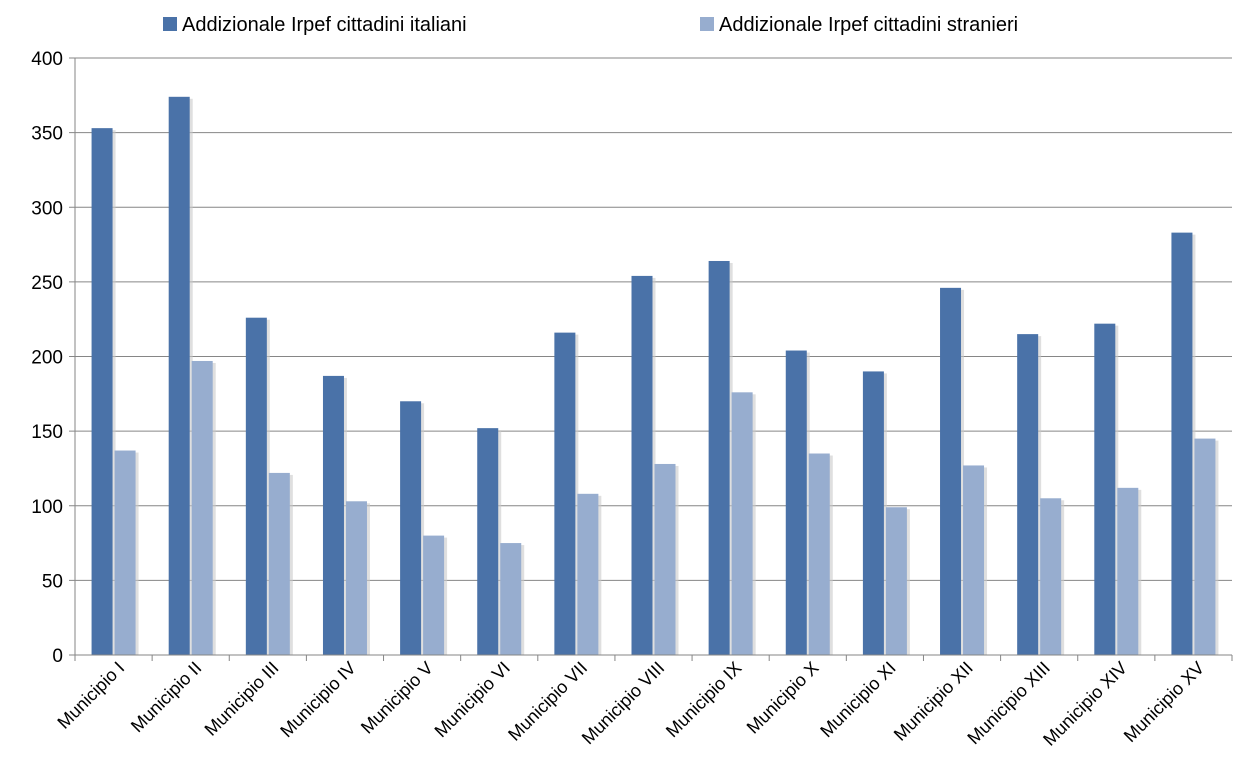  Describe the element at coordinates (47, 283) in the screenshot. I see `y-tick-label: 250` at that location.